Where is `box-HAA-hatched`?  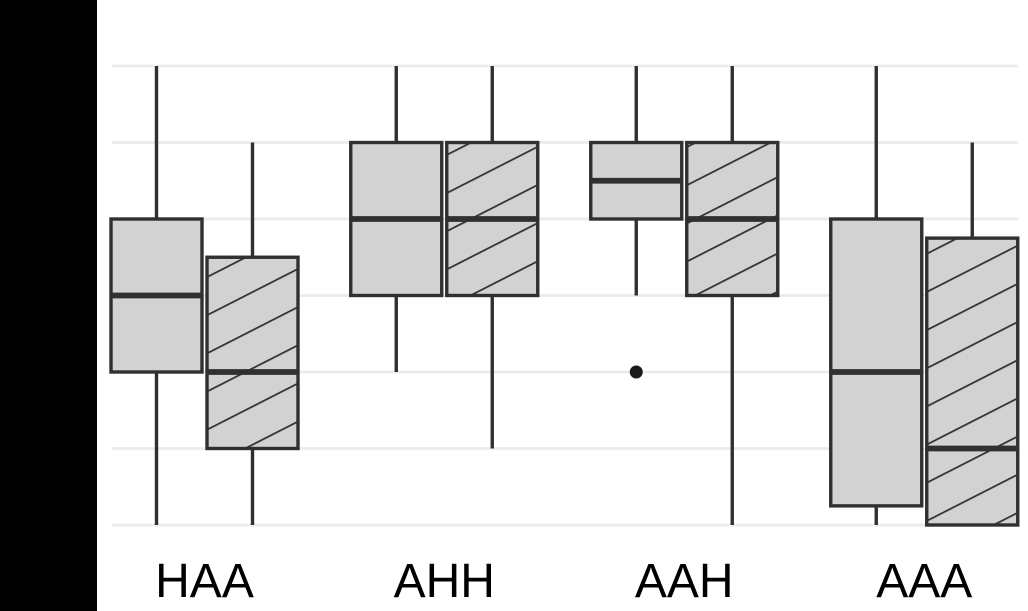
box-HAA-hatched is located at coordinates (252, 353).